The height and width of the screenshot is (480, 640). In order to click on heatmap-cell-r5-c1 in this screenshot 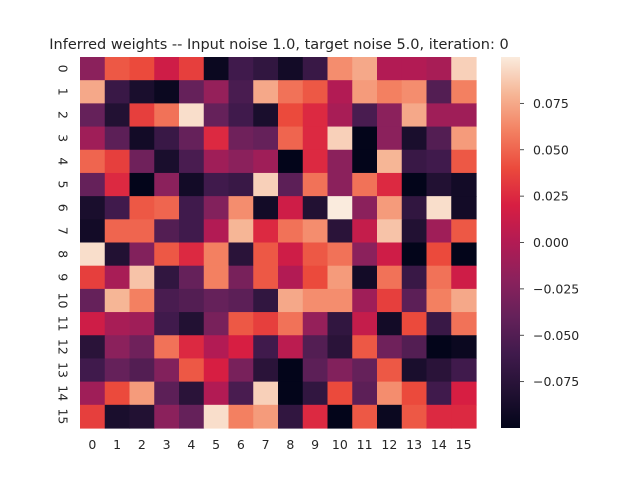, I will do `click(117, 184)`.